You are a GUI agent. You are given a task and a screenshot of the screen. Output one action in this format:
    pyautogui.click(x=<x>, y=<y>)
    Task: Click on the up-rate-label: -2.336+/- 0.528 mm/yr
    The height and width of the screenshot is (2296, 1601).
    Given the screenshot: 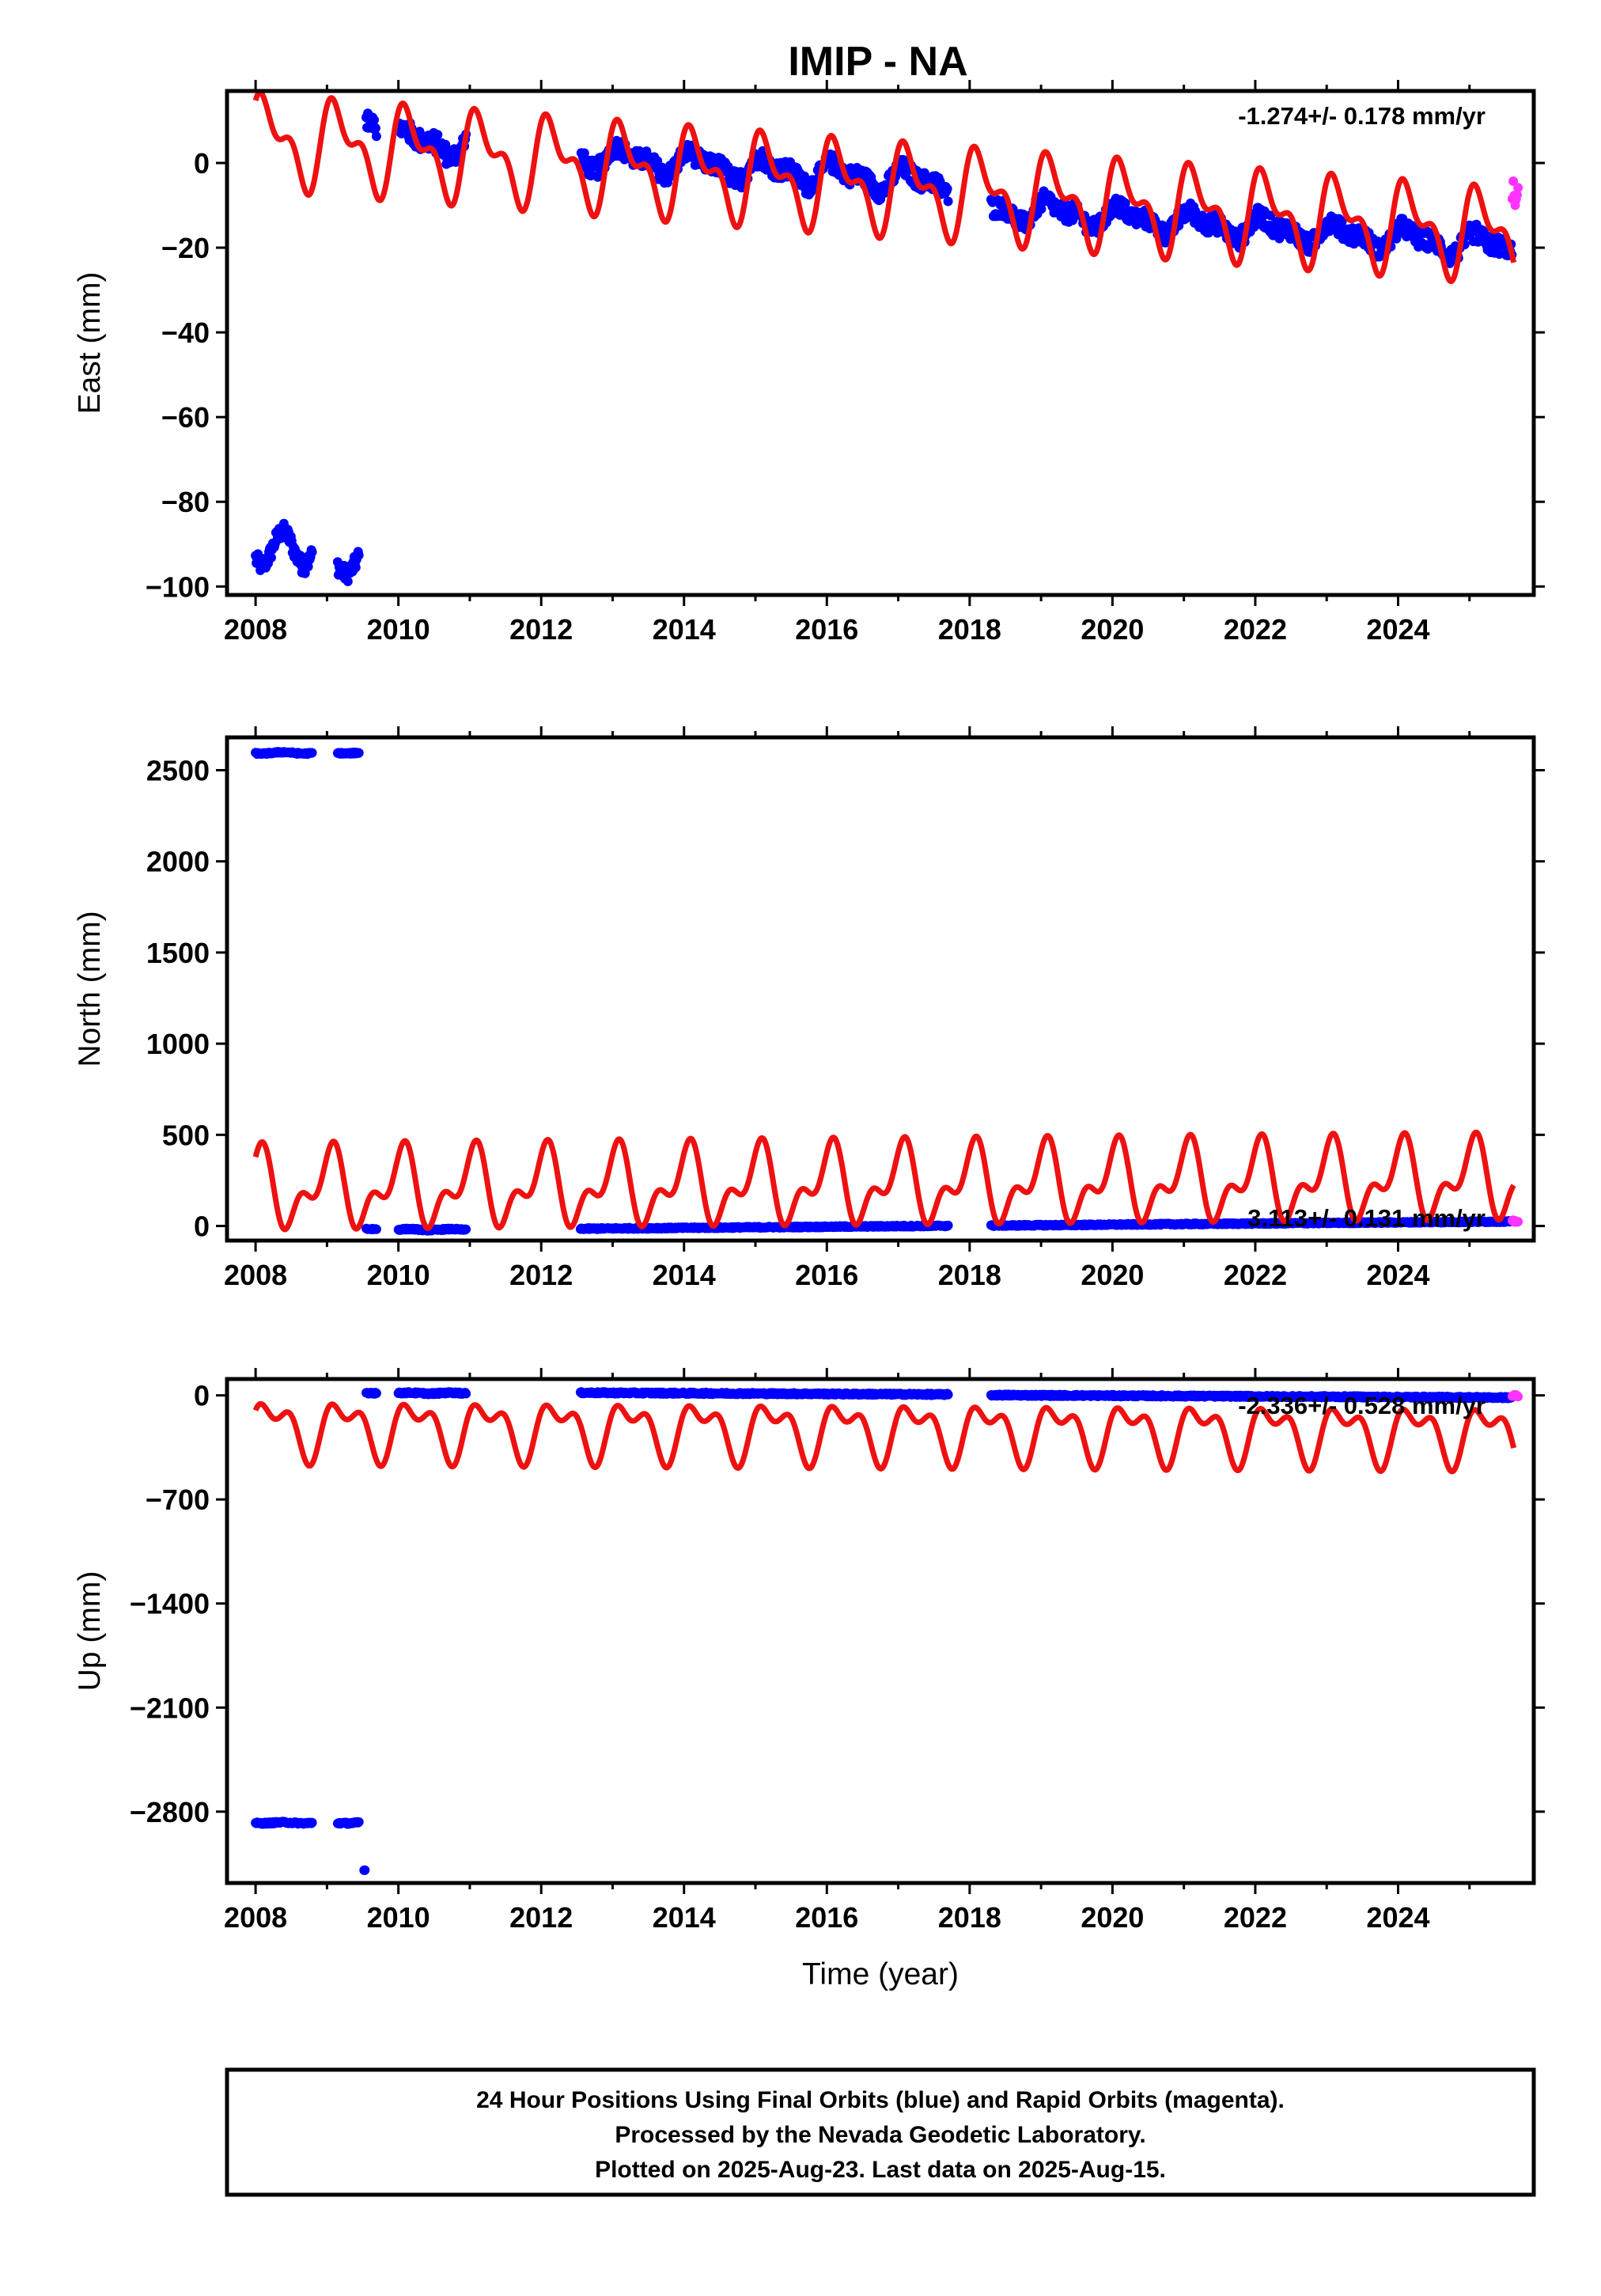 What is the action you would take?
    pyautogui.click(x=1362, y=1405)
    